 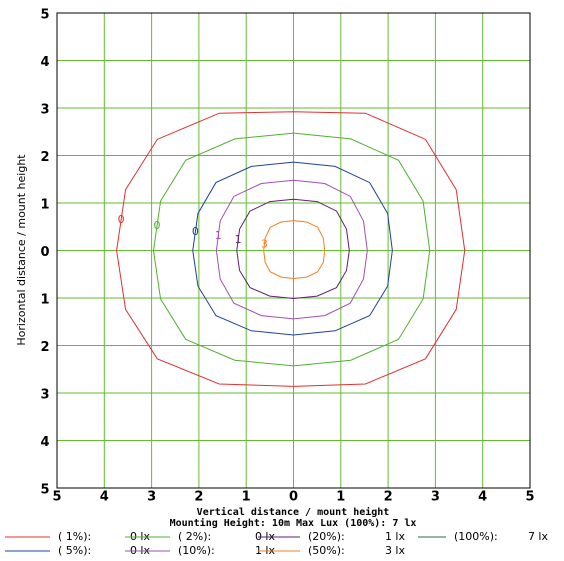 What do you see at coordinates (74, 550) in the screenshot?
I see `legend-label: ( 5%):` at bounding box center [74, 550].